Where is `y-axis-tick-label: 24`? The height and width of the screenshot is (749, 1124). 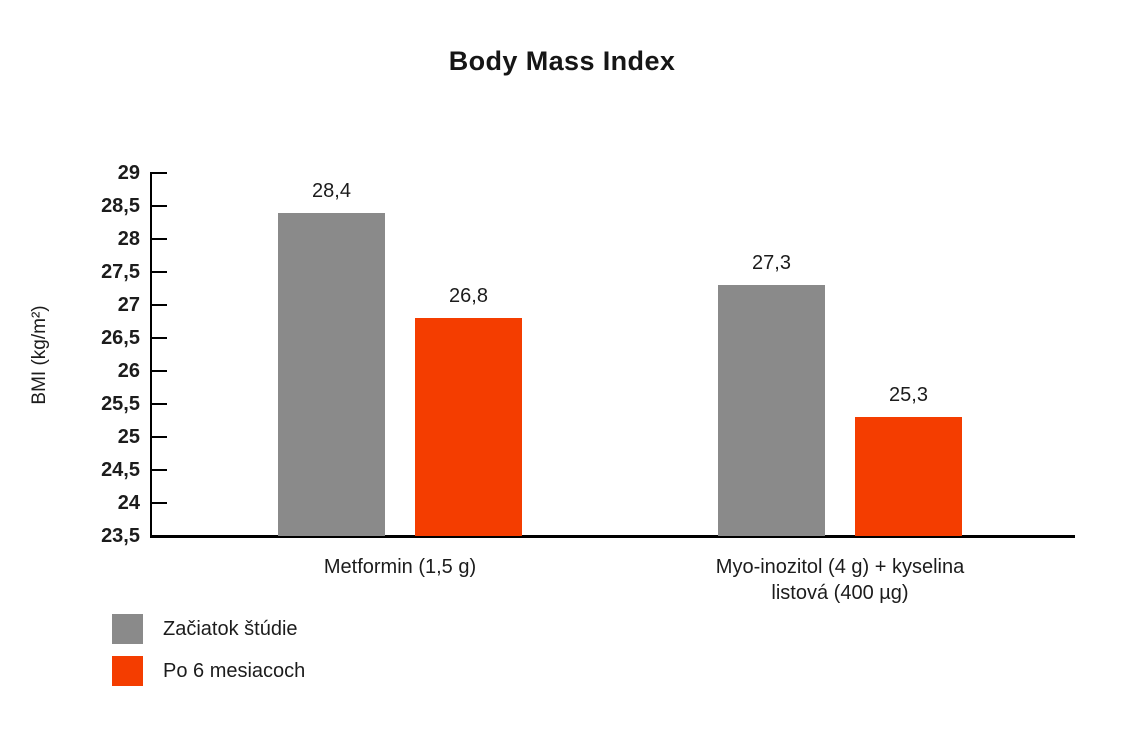
y-axis-tick-label: 24 is located at coordinates (128, 503).